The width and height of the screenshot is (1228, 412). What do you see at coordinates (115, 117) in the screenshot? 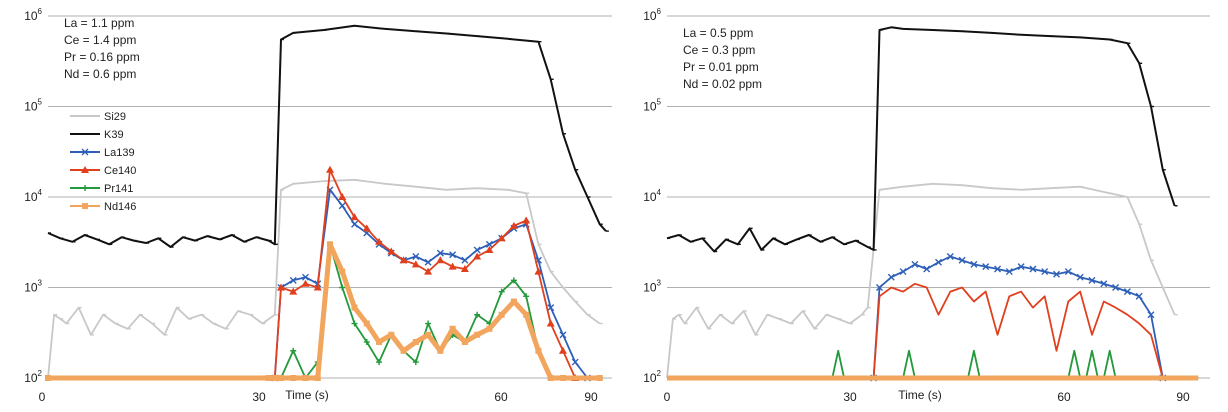
I see `legend-label-si29: Si29` at bounding box center [115, 117].